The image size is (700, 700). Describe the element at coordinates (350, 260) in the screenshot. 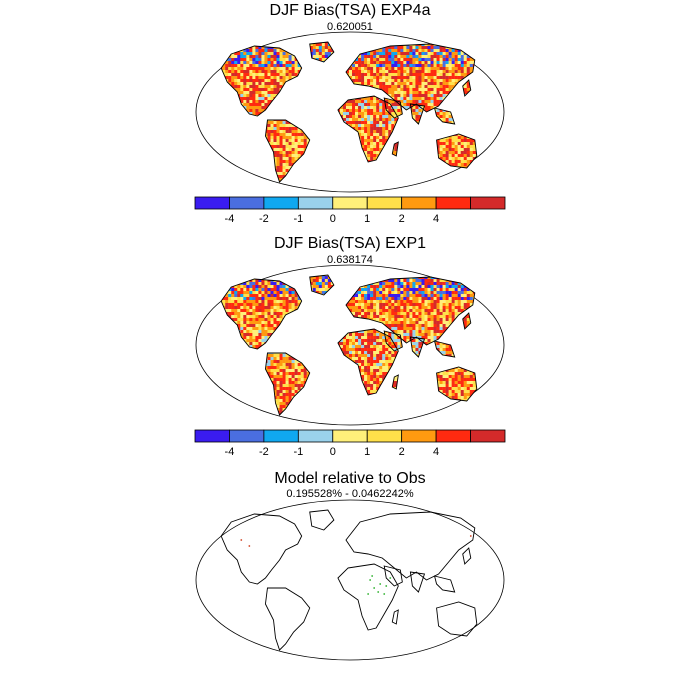

I see `map-subtitle-2: 0.638174` at that location.